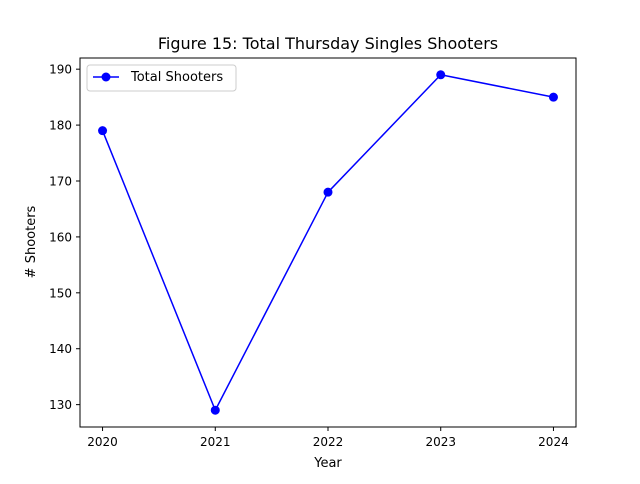 The height and width of the screenshot is (484, 640). I want to click on legend: Total Shooters, so click(161, 78).